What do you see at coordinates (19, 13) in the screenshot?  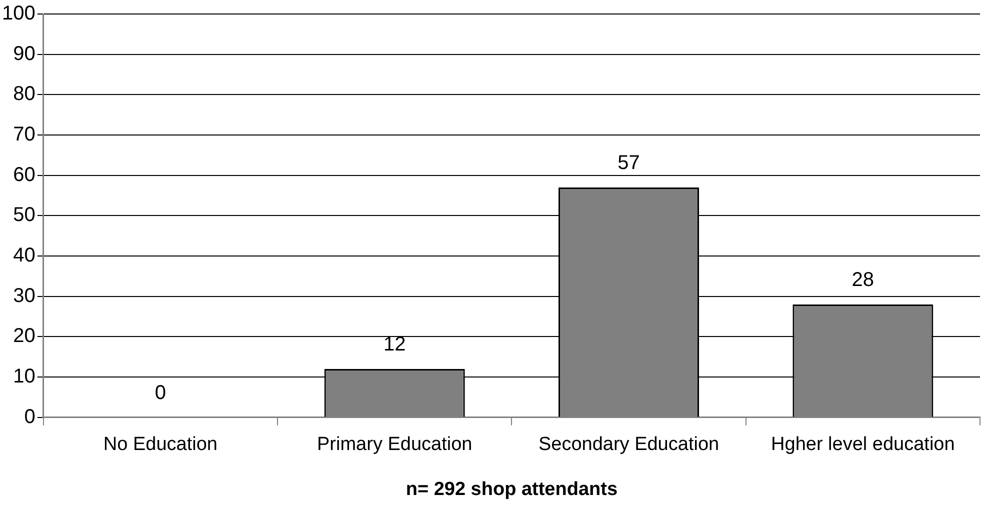 I see `y-tick-label: 100` at bounding box center [19, 13].